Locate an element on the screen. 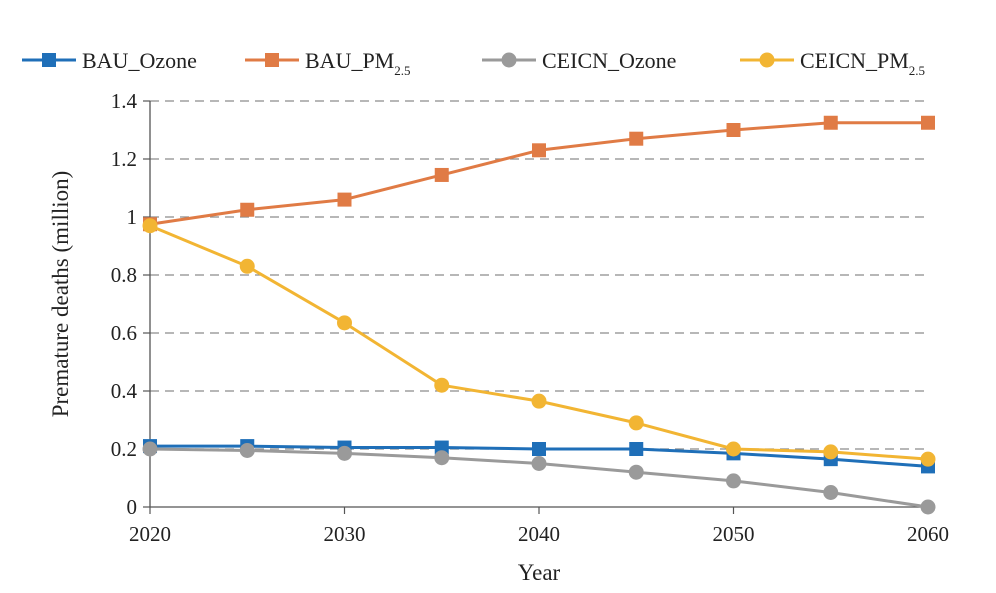 This screenshot has height=593, width=996. y-tick-label: 0.4 is located at coordinates (124, 391).